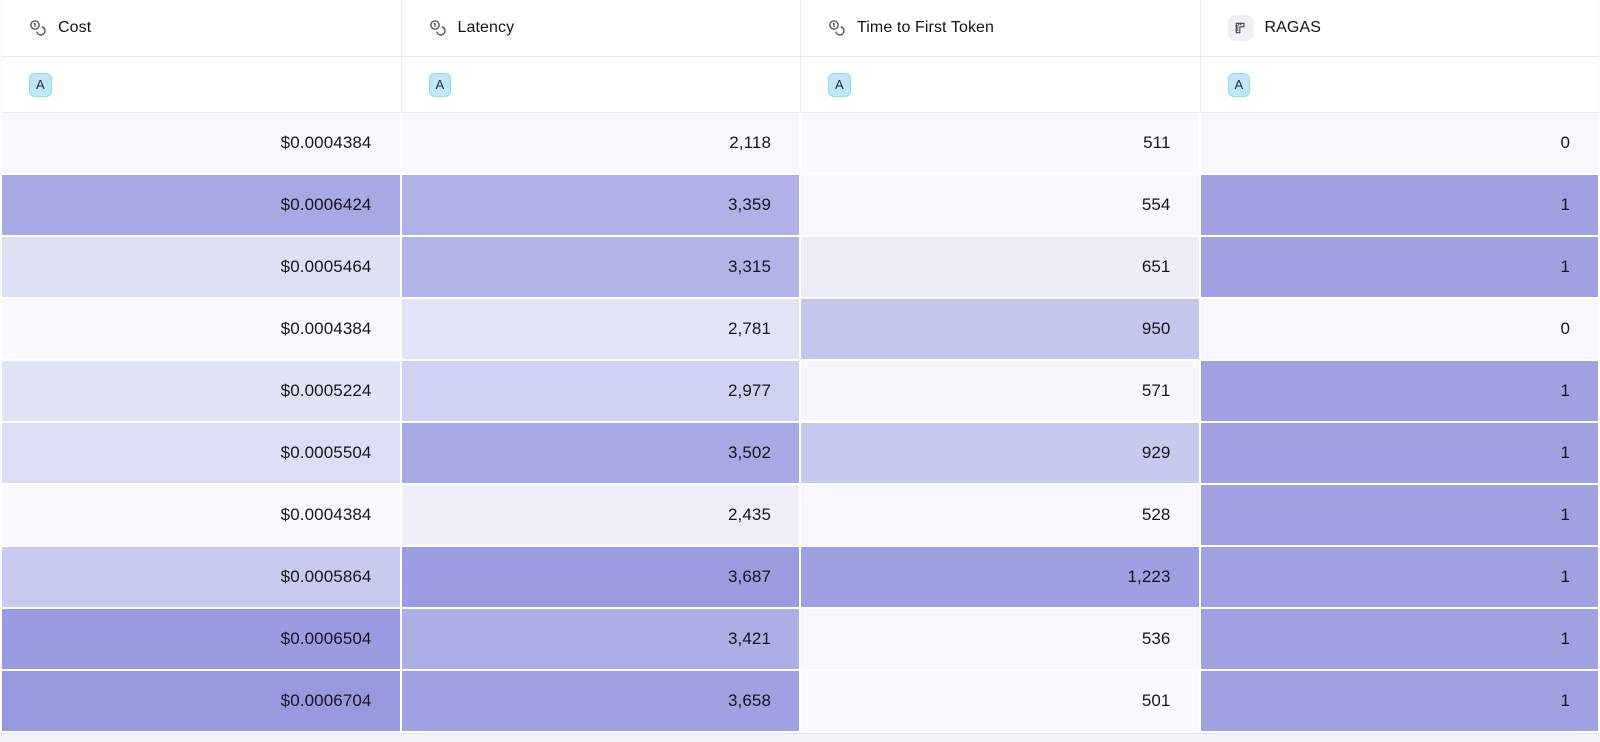  Describe the element at coordinates (1240, 28) in the screenshot. I see `ruler-icon` at that location.